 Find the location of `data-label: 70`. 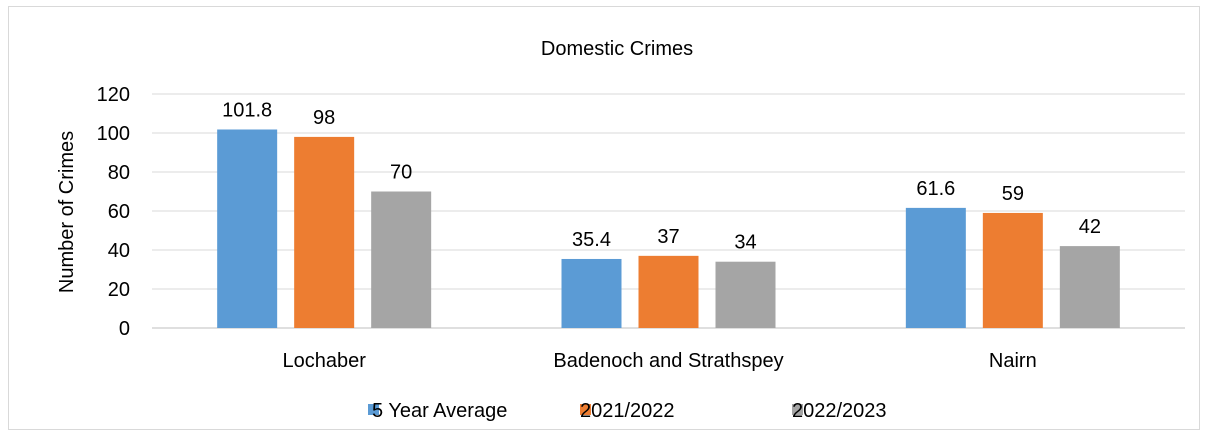

data-label: 70 is located at coordinates (401, 173).